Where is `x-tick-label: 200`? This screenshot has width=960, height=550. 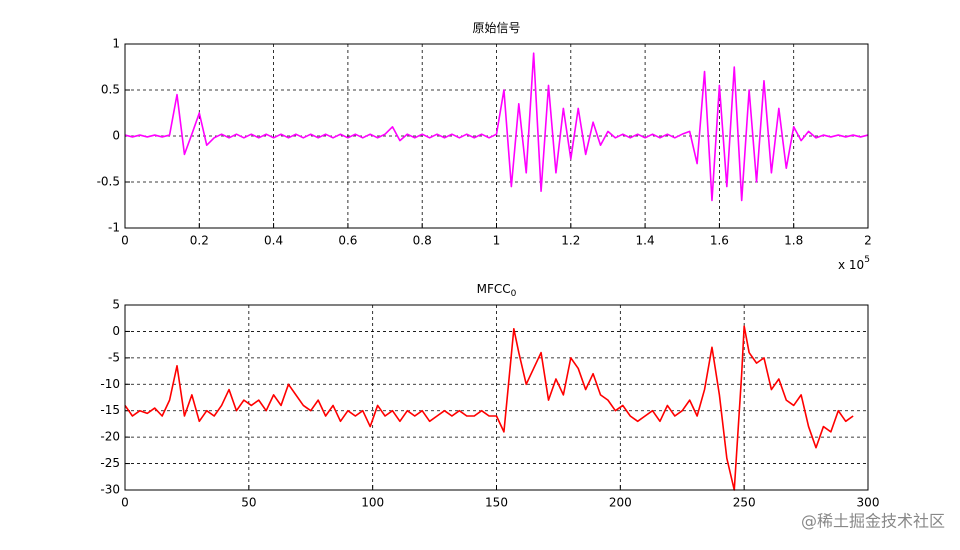 x-tick-label: 200 is located at coordinates (620, 503).